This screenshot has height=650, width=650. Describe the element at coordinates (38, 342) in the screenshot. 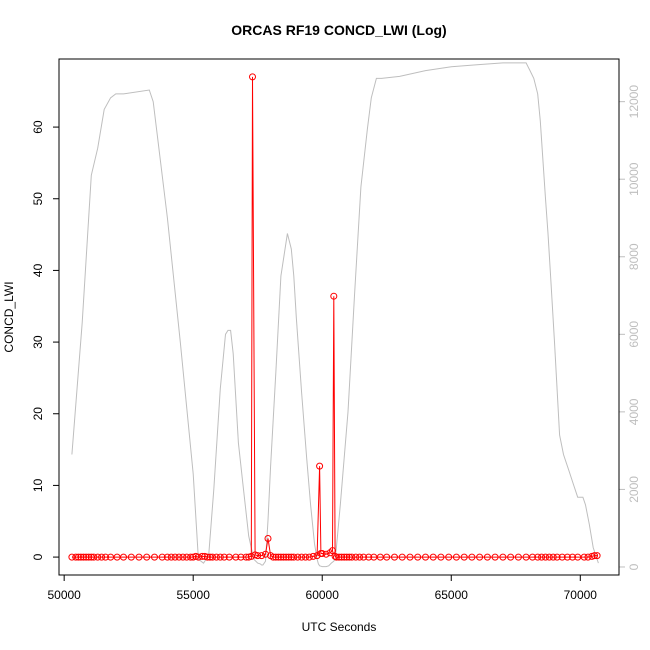

I see `y-tick-label: 30` at that location.